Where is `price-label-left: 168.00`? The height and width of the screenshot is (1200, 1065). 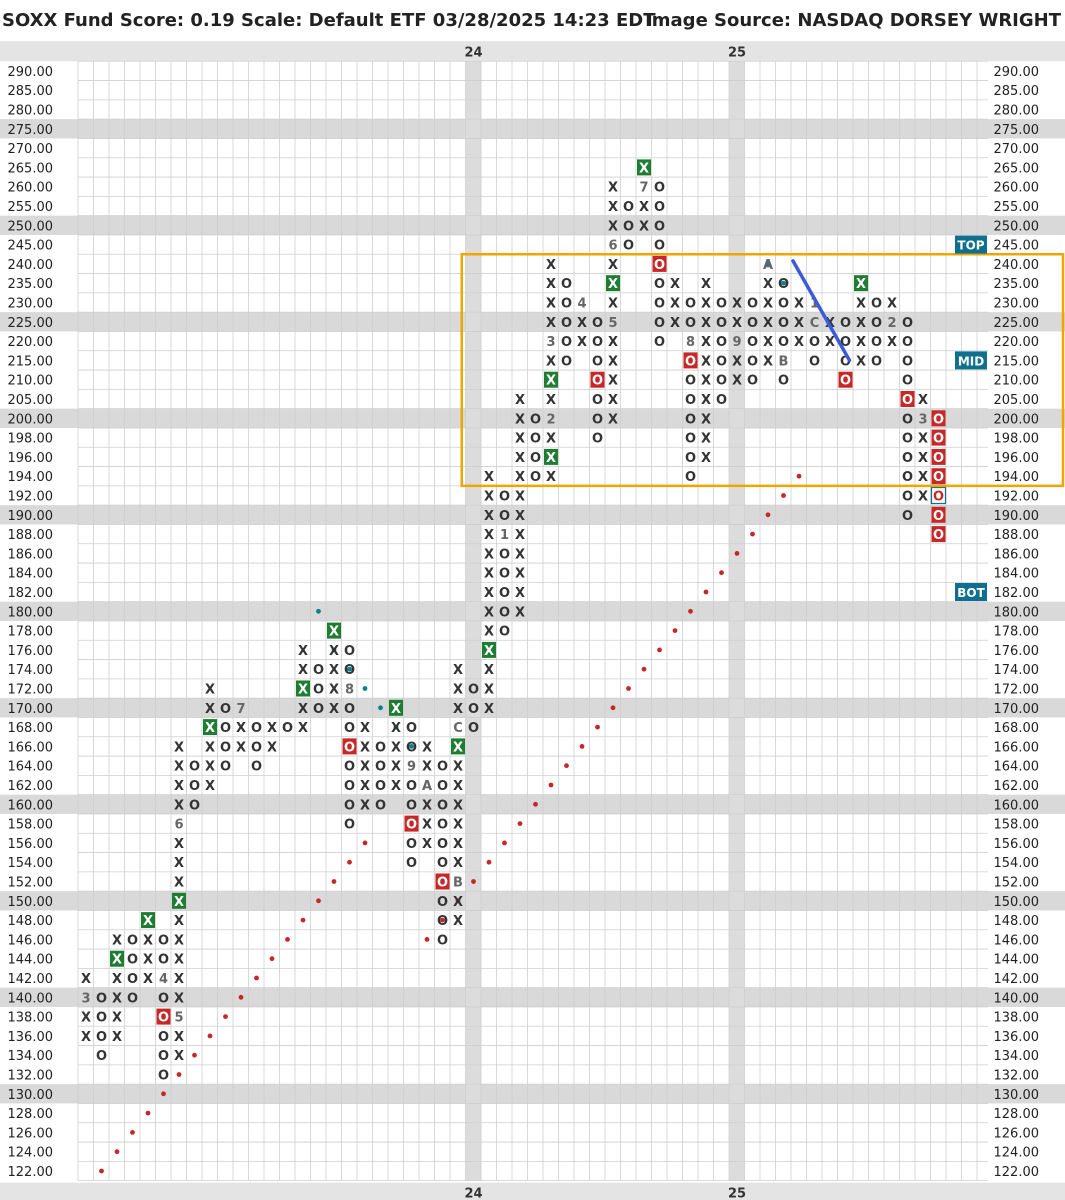 price-label-left: 168.00 is located at coordinates (31, 728).